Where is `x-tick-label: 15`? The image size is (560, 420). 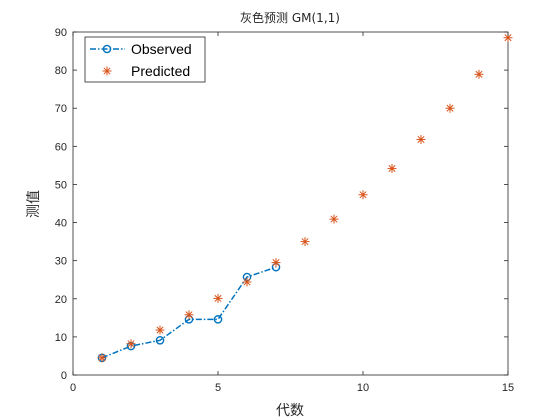 x-tick-label: 15 is located at coordinates (508, 388).